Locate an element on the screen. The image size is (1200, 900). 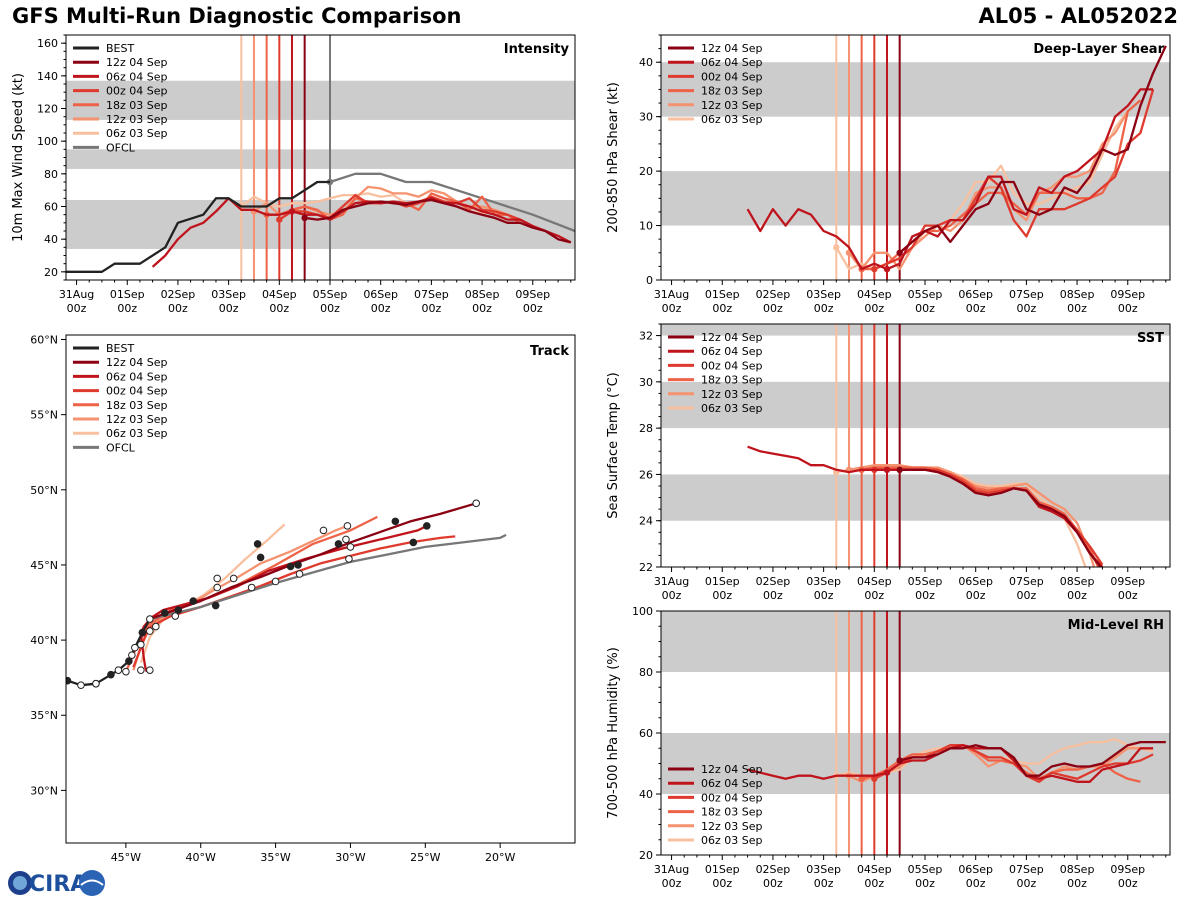
sst-ytick-label: 26 is located at coordinates (646, 474).